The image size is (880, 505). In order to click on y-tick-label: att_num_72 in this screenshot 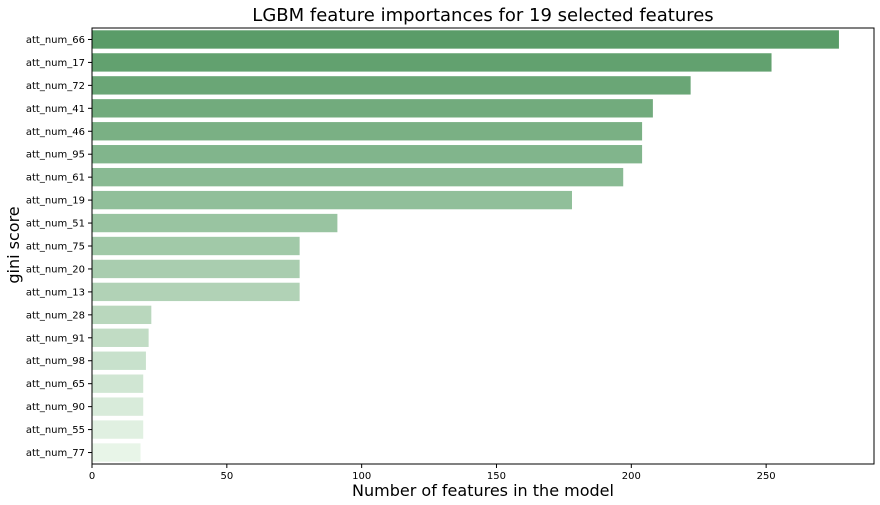, I will do `click(55, 86)`.